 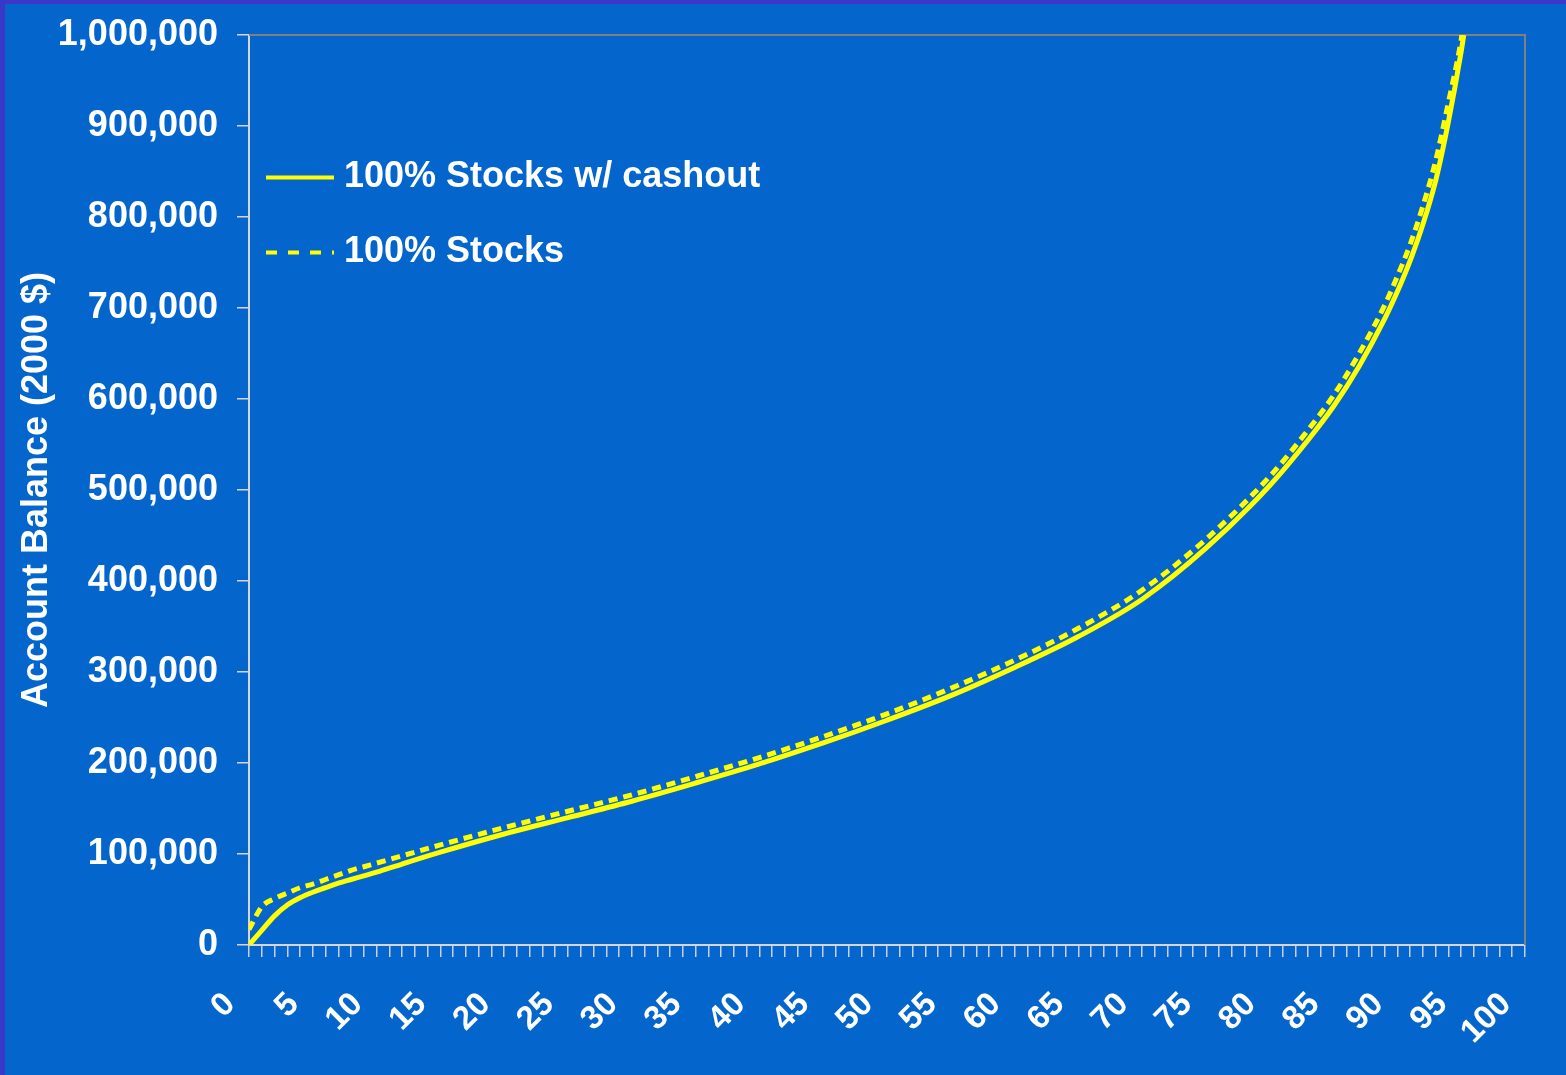 I want to click on x-tick-label: 70, so click(x=1108, y=1010).